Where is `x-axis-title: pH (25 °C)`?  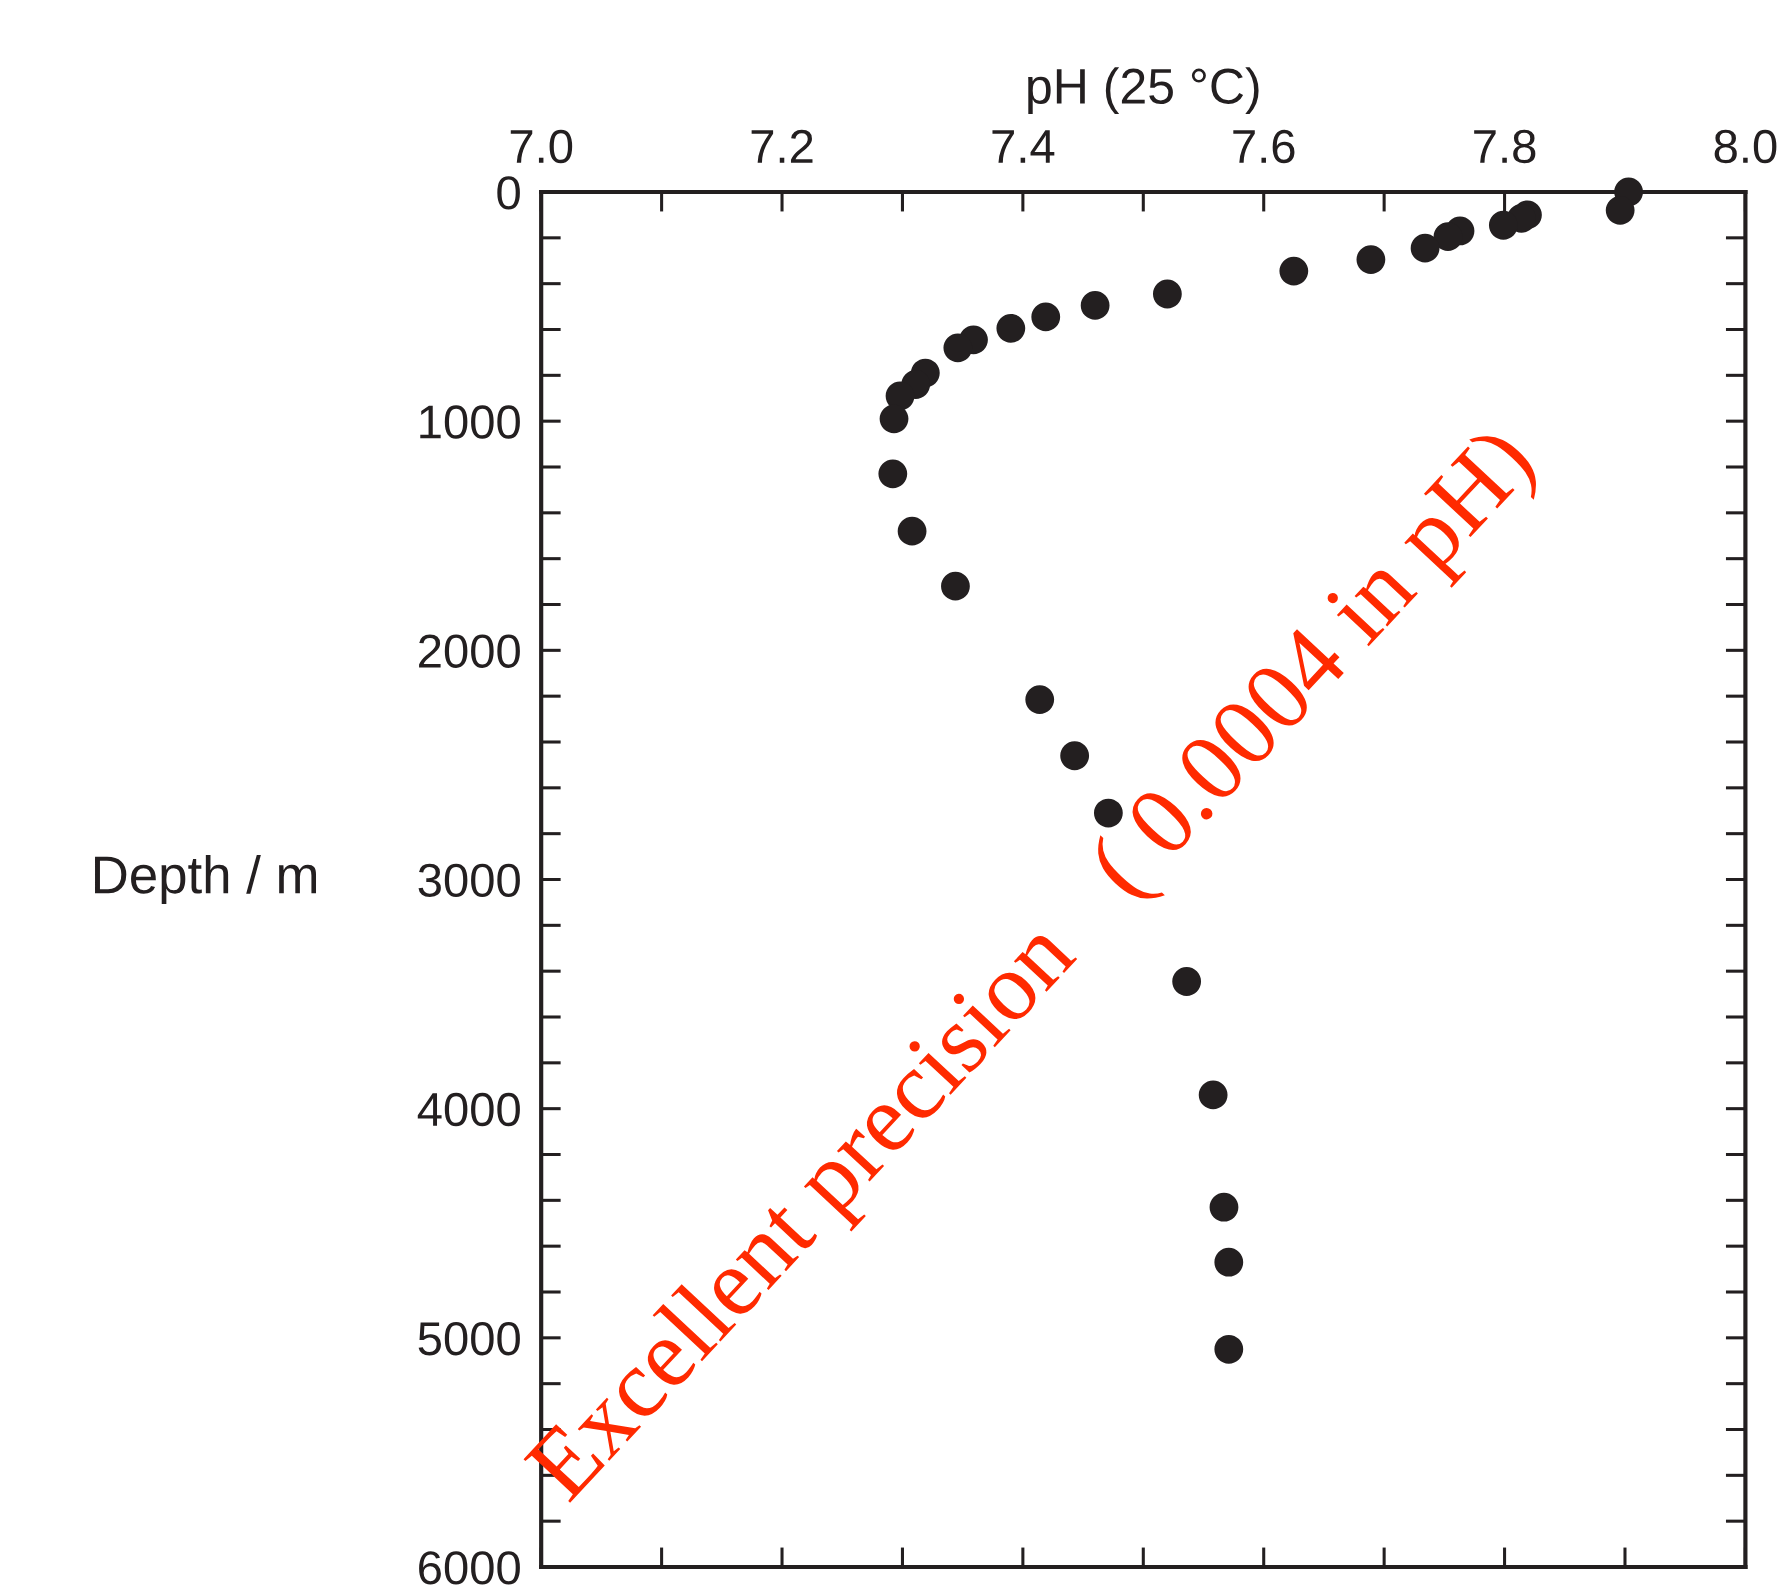 x-axis-title: pH (25 °C) is located at coordinates (1143, 90).